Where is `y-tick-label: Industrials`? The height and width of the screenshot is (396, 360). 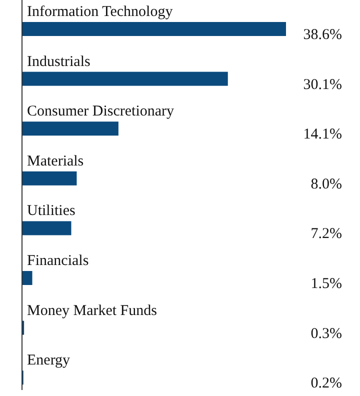 y-tick-label: Industrials is located at coordinates (58, 62).